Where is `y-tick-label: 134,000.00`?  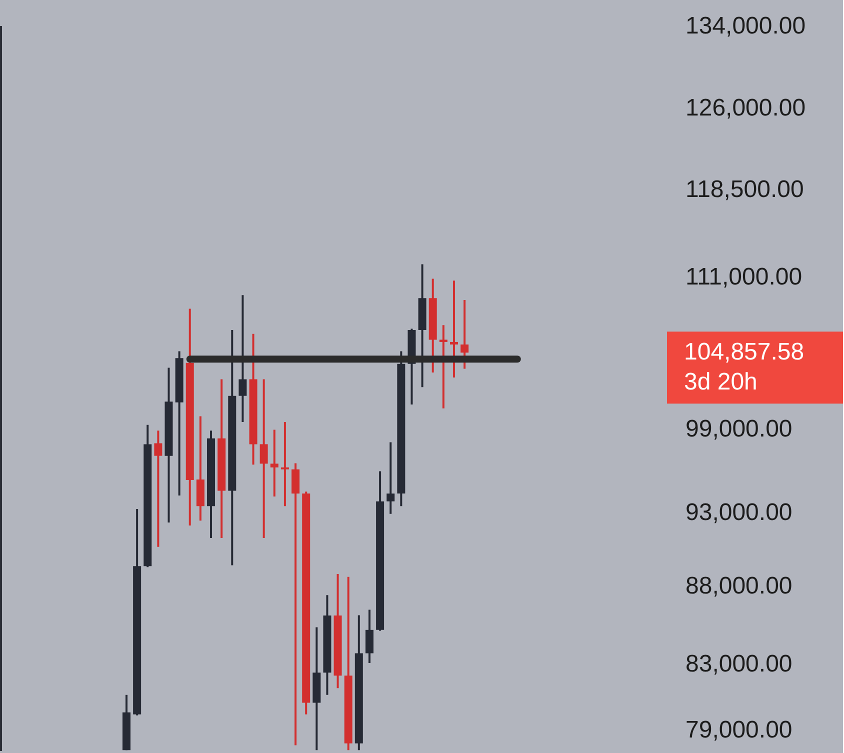
y-tick-label: 134,000.00 is located at coordinates (746, 26).